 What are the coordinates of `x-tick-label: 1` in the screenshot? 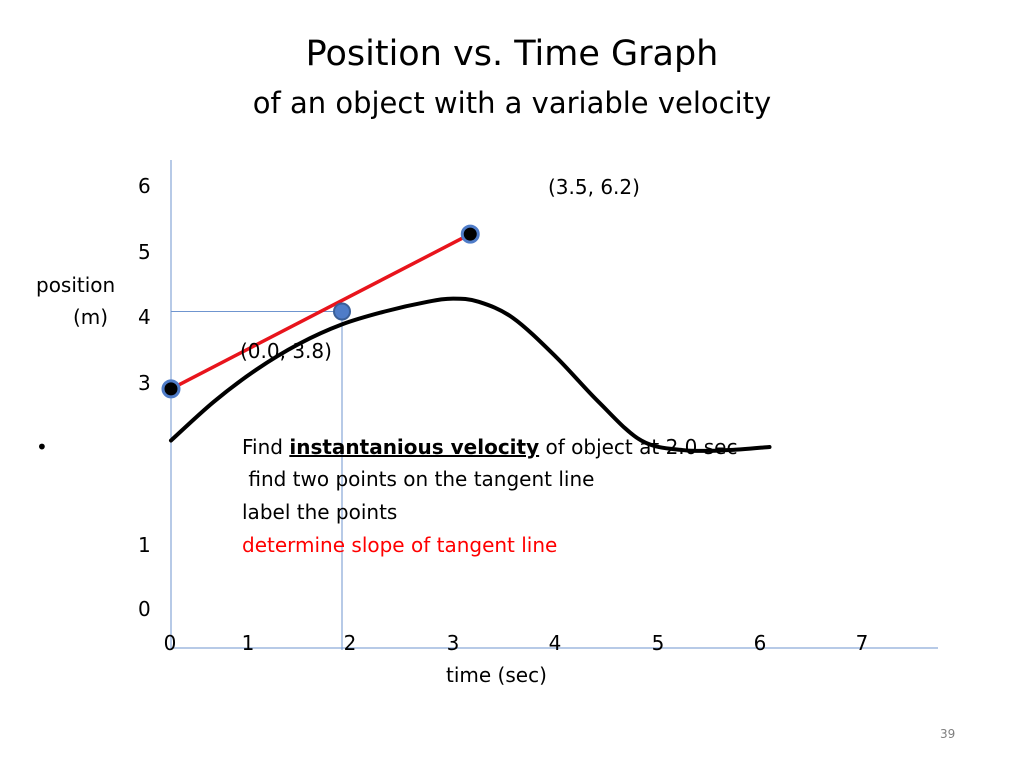 It's located at (248, 643).